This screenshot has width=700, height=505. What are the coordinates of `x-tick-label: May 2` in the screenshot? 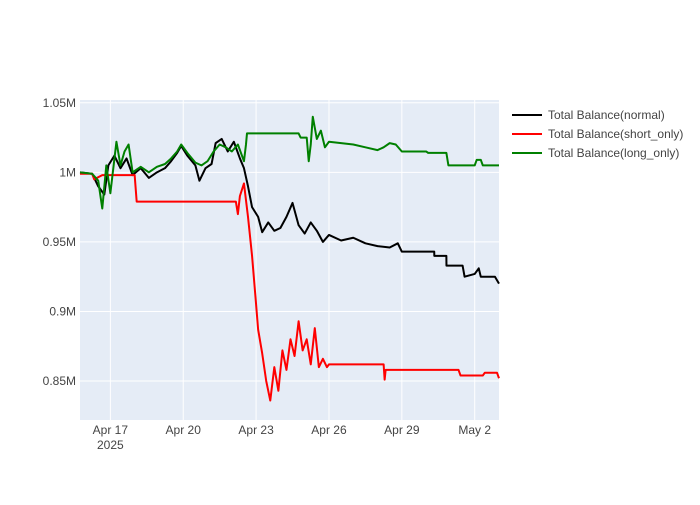 It's located at (474, 430).